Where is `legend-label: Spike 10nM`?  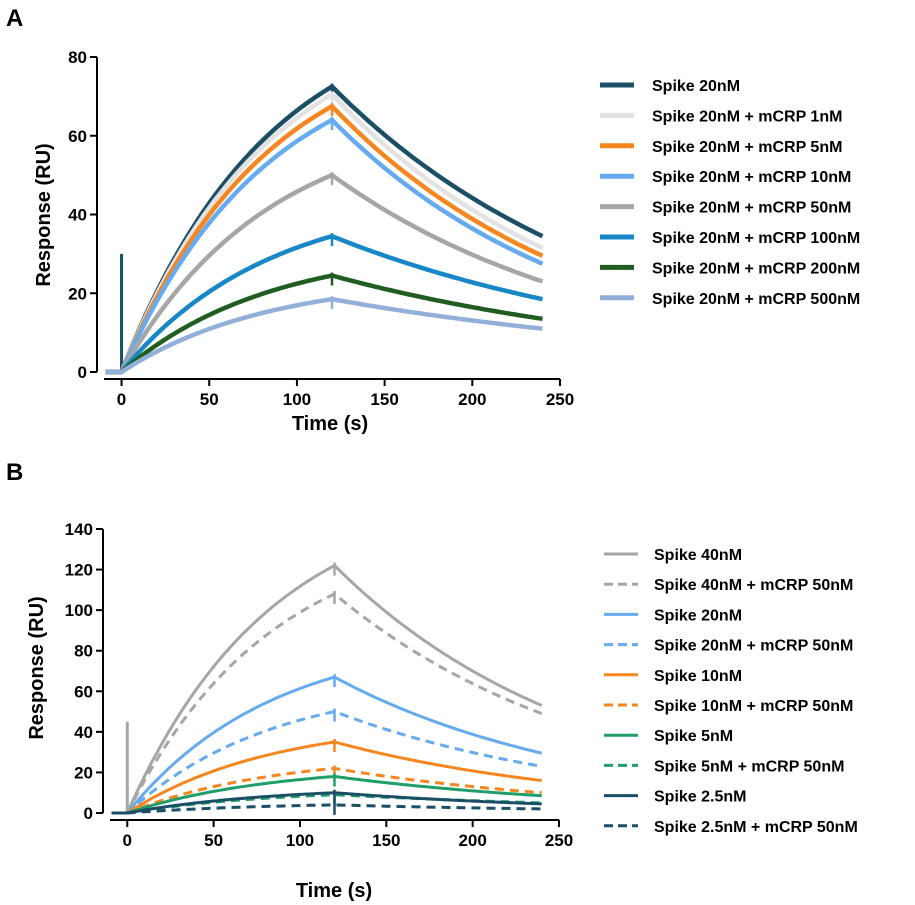
legend-label: Spike 10nM is located at coordinates (698, 676).